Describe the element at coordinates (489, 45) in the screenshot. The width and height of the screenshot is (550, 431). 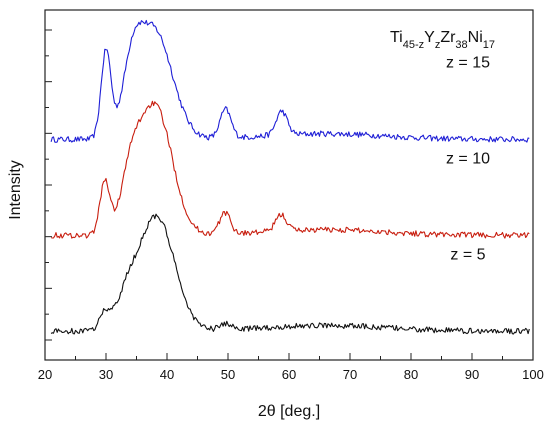
I see `title-part-7: 17` at that location.